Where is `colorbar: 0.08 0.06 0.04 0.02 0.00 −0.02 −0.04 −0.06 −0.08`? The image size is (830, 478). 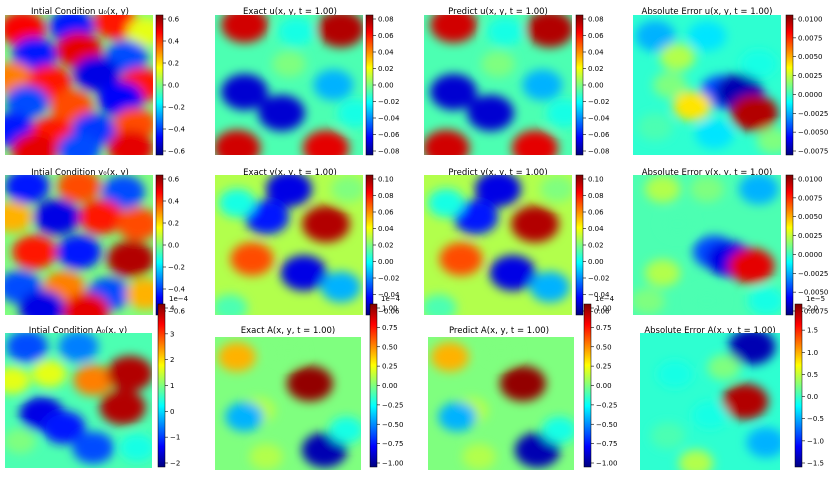 colorbar: 0.08 0.06 0.04 0.02 0.00 −0.02 −0.04 −0.06 −0.08 is located at coordinates (592, 85).